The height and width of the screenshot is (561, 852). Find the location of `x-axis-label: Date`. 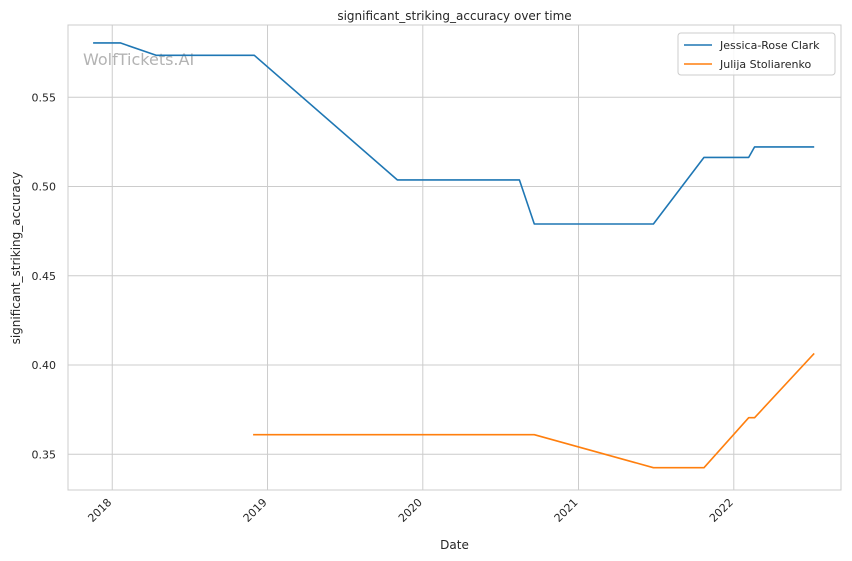

x-axis-label: Date is located at coordinates (454, 545).